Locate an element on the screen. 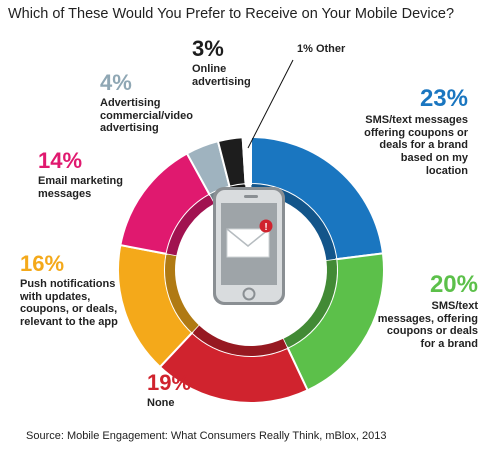 This screenshot has height=459, width=498. desc-none: None is located at coordinates (161, 403).